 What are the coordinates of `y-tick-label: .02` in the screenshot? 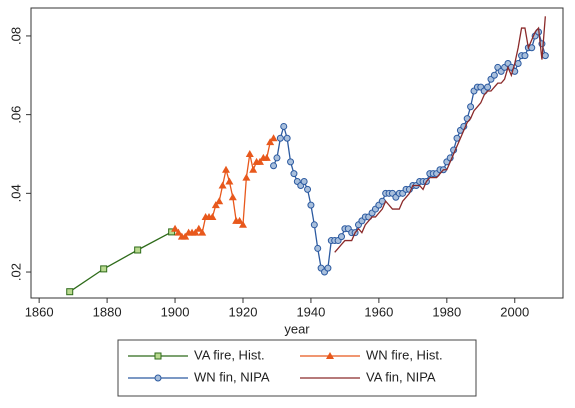 It's located at (15, 272).